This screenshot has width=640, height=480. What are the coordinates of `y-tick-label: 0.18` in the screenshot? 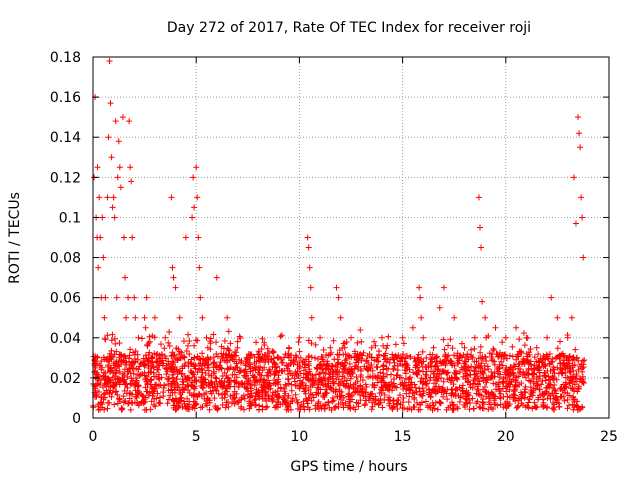 It's located at (65, 58).